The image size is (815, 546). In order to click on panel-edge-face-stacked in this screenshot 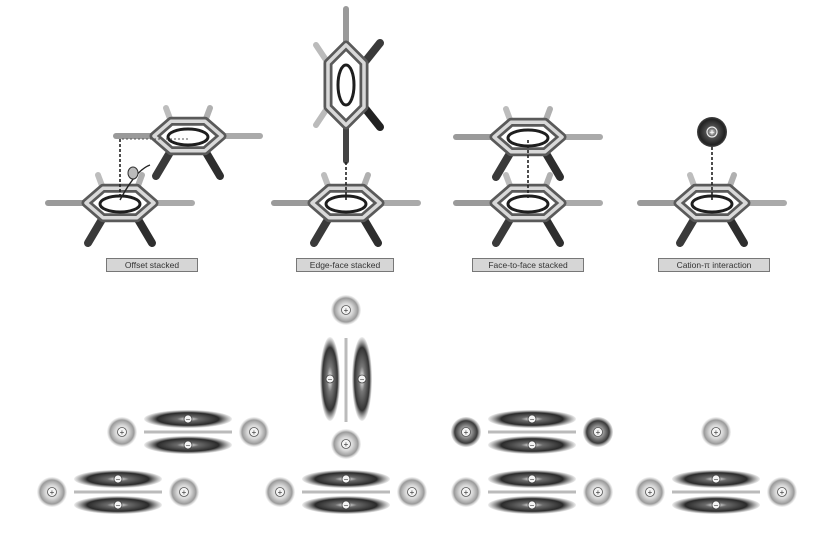, I will do `click(346, 126)`.